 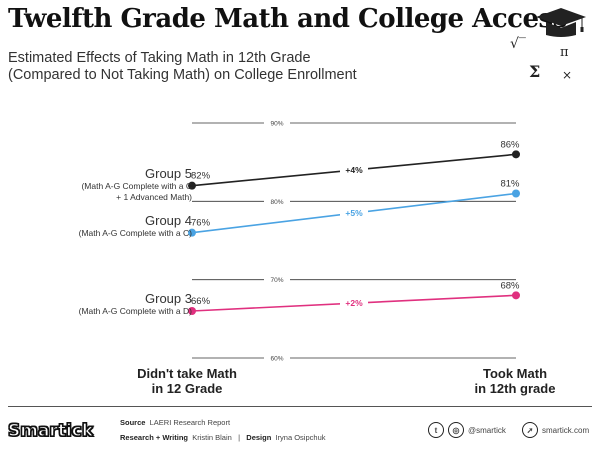 I want to click on gridline-label: 70%, so click(x=276, y=280).